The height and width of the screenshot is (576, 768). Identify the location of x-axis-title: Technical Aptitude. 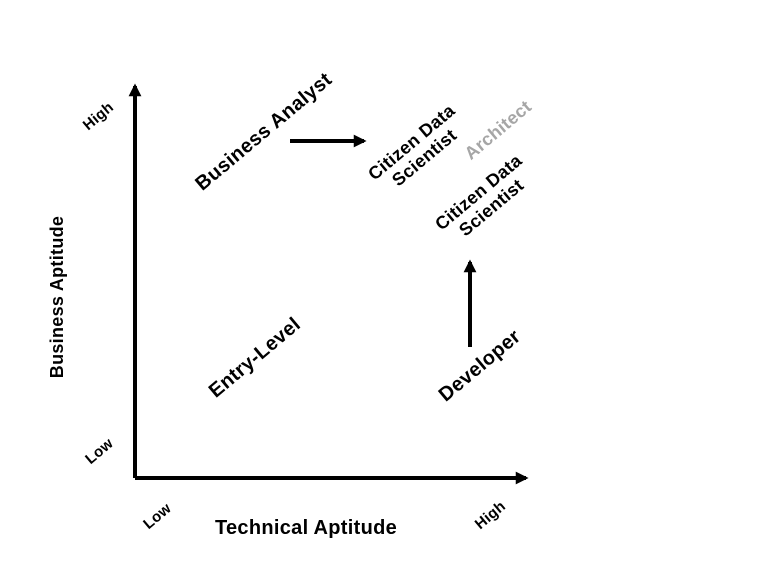
(306, 527).